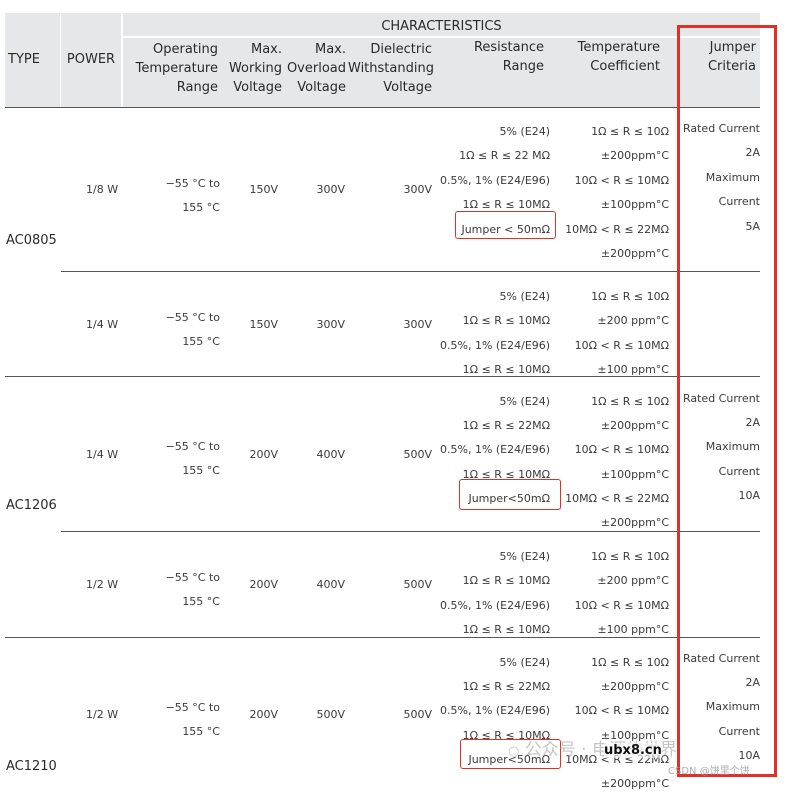  What do you see at coordinates (31, 240) in the screenshot?
I see `model-ac0805: AC0805` at bounding box center [31, 240].